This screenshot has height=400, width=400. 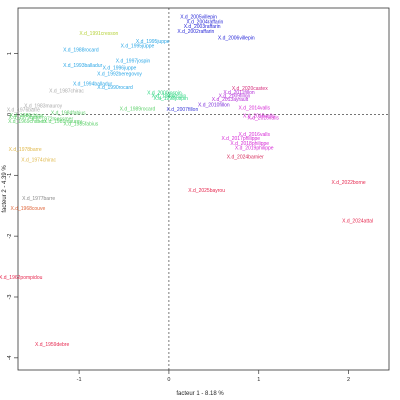 I want to click on x-tick-label: 2, so click(x=348, y=380).